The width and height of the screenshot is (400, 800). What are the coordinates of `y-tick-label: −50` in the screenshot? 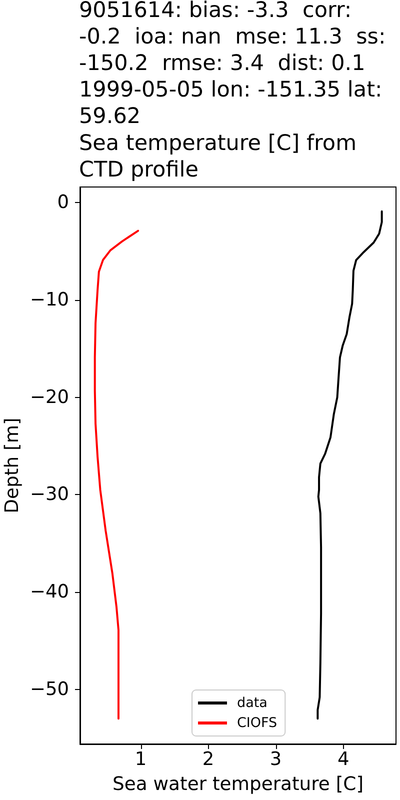 It's located at (49, 689).